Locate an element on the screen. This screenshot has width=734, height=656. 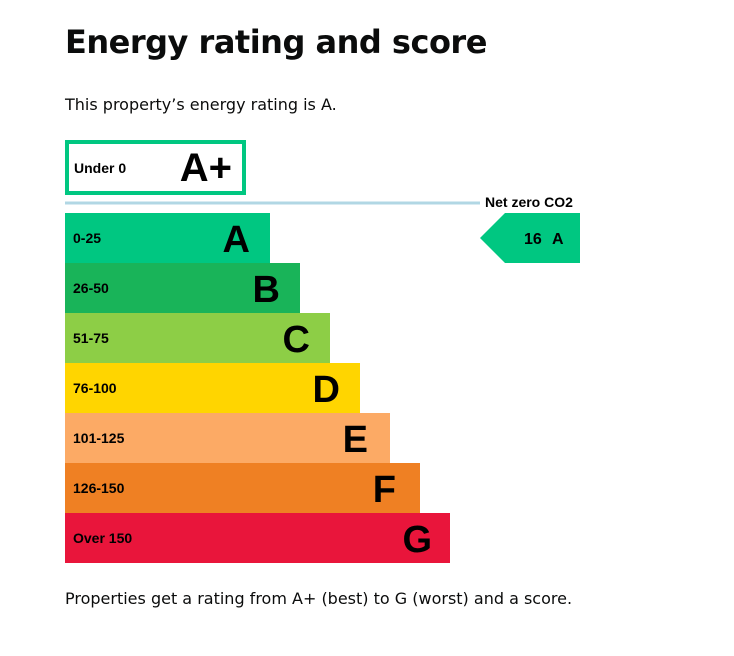
band-b-bar is located at coordinates (182, 288).